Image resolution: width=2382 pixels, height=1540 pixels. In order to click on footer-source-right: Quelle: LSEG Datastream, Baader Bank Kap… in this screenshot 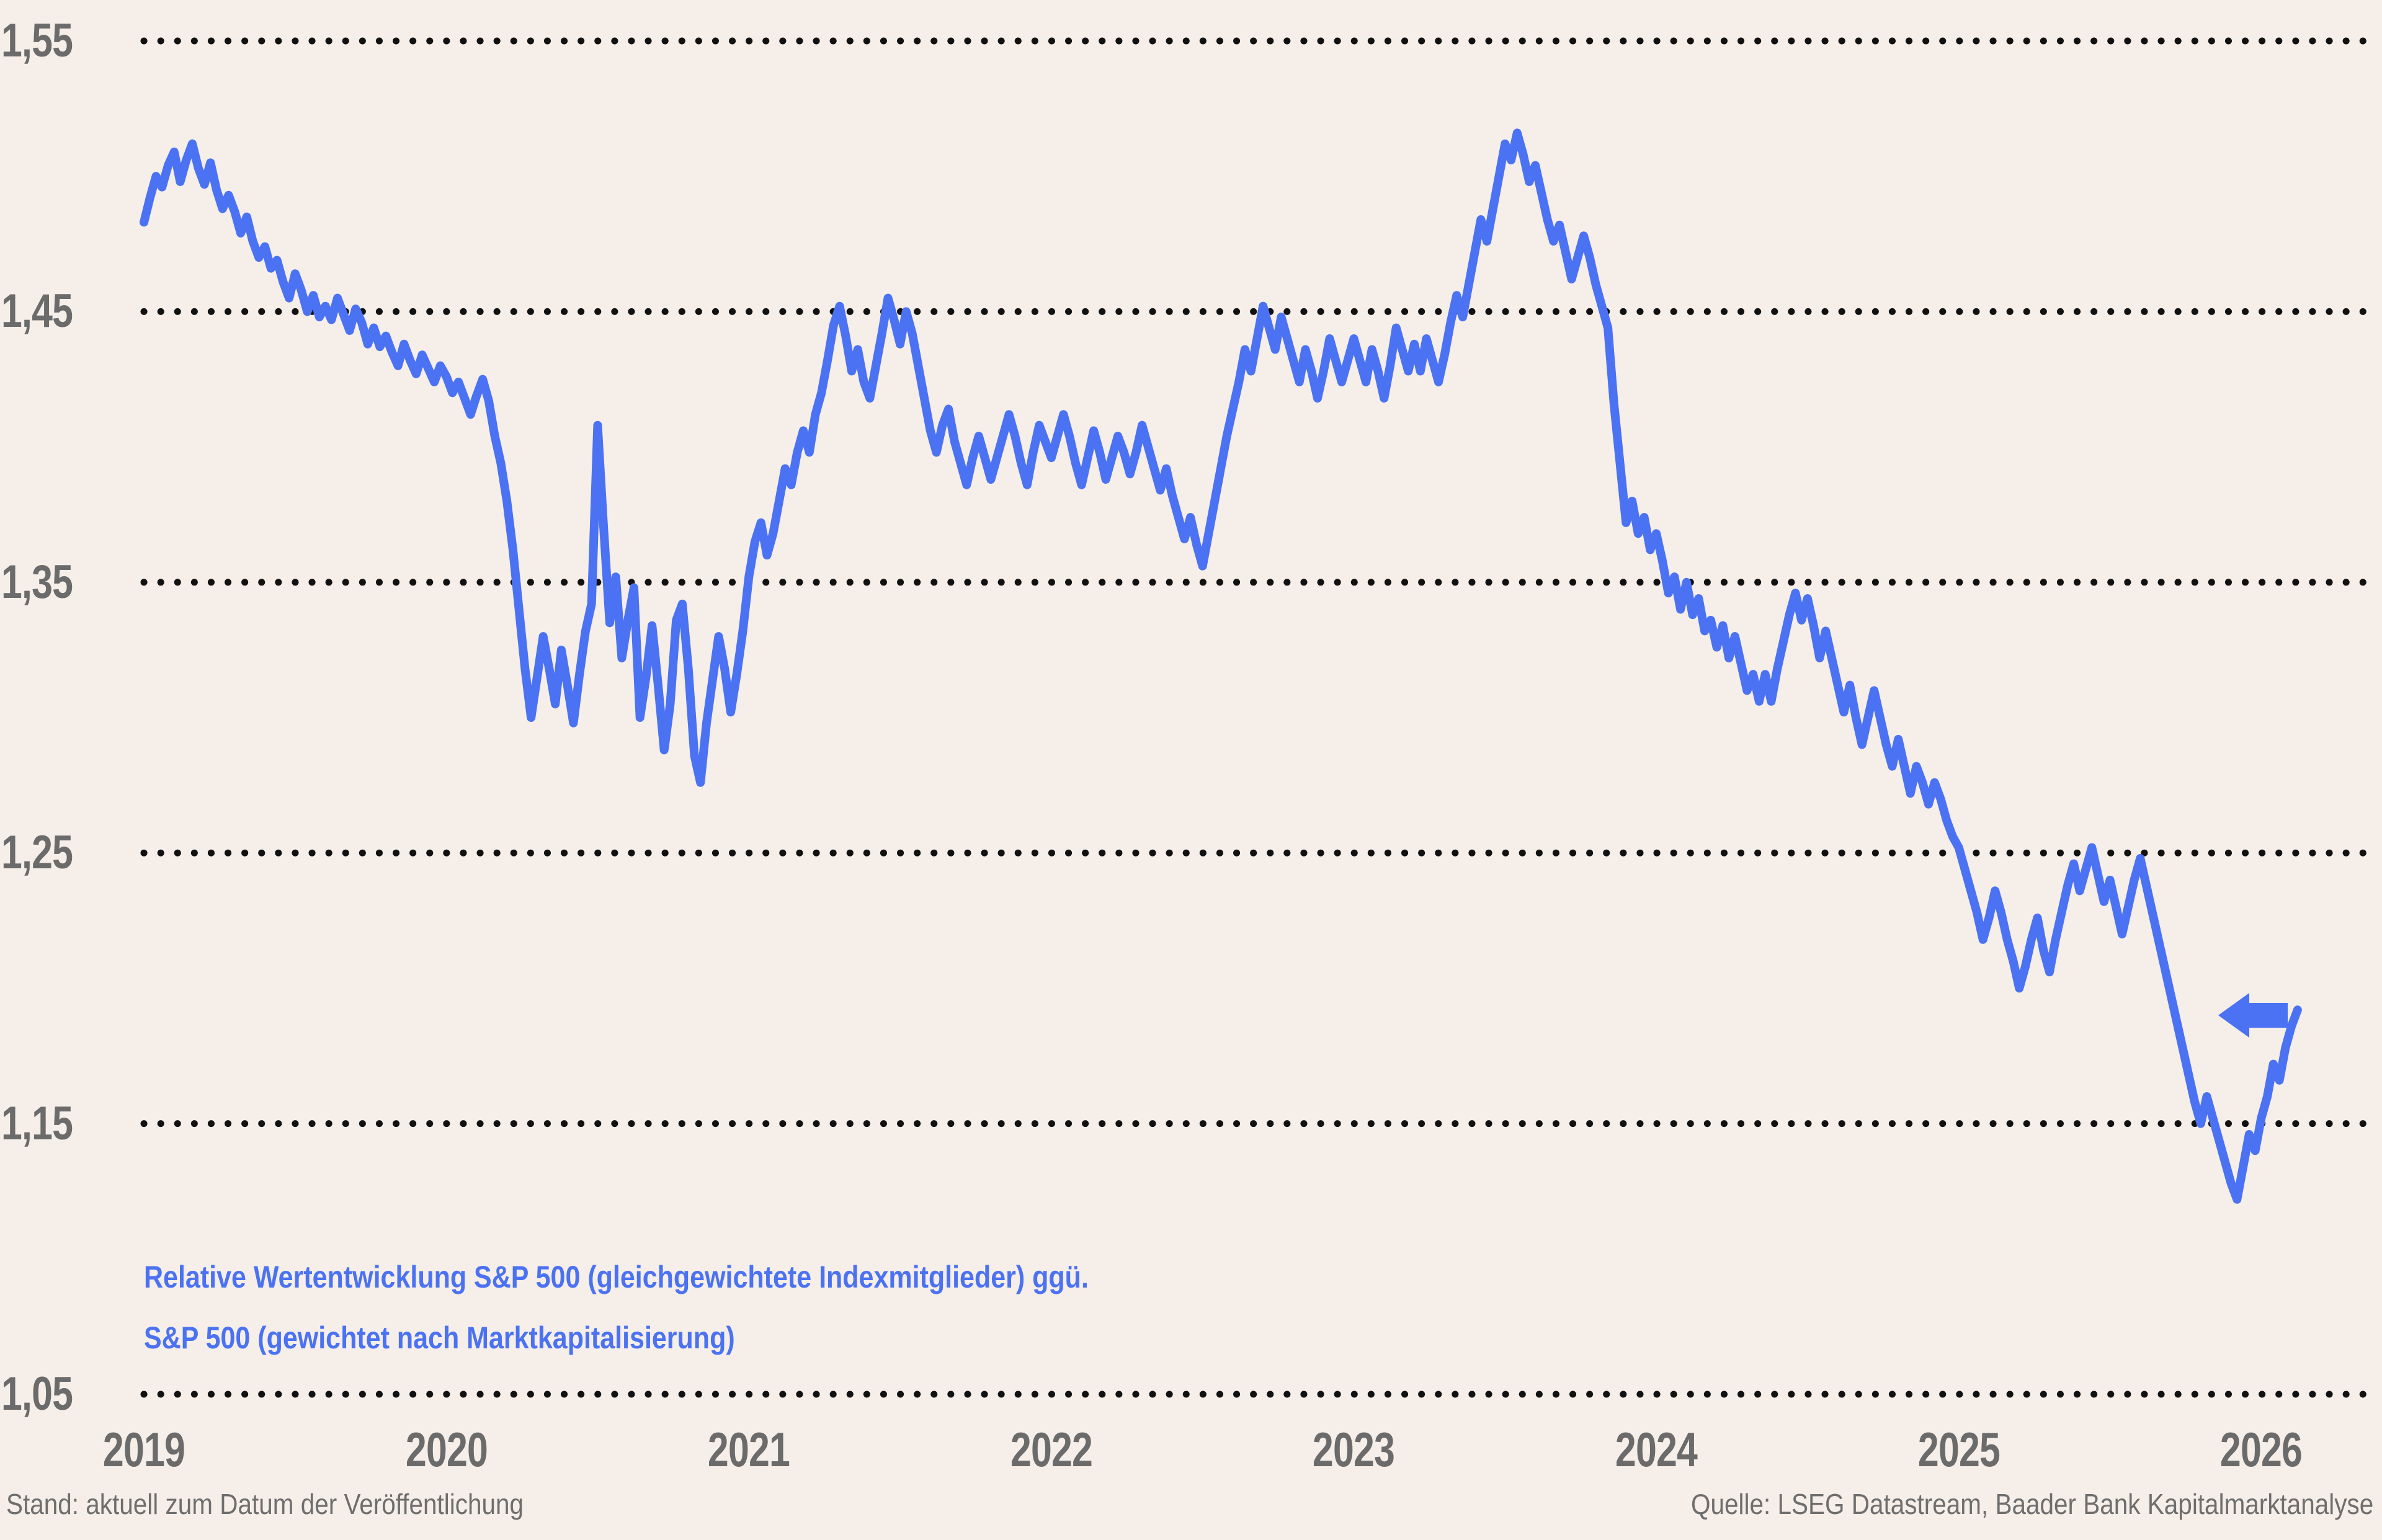, I will do `click(2032, 1504)`.